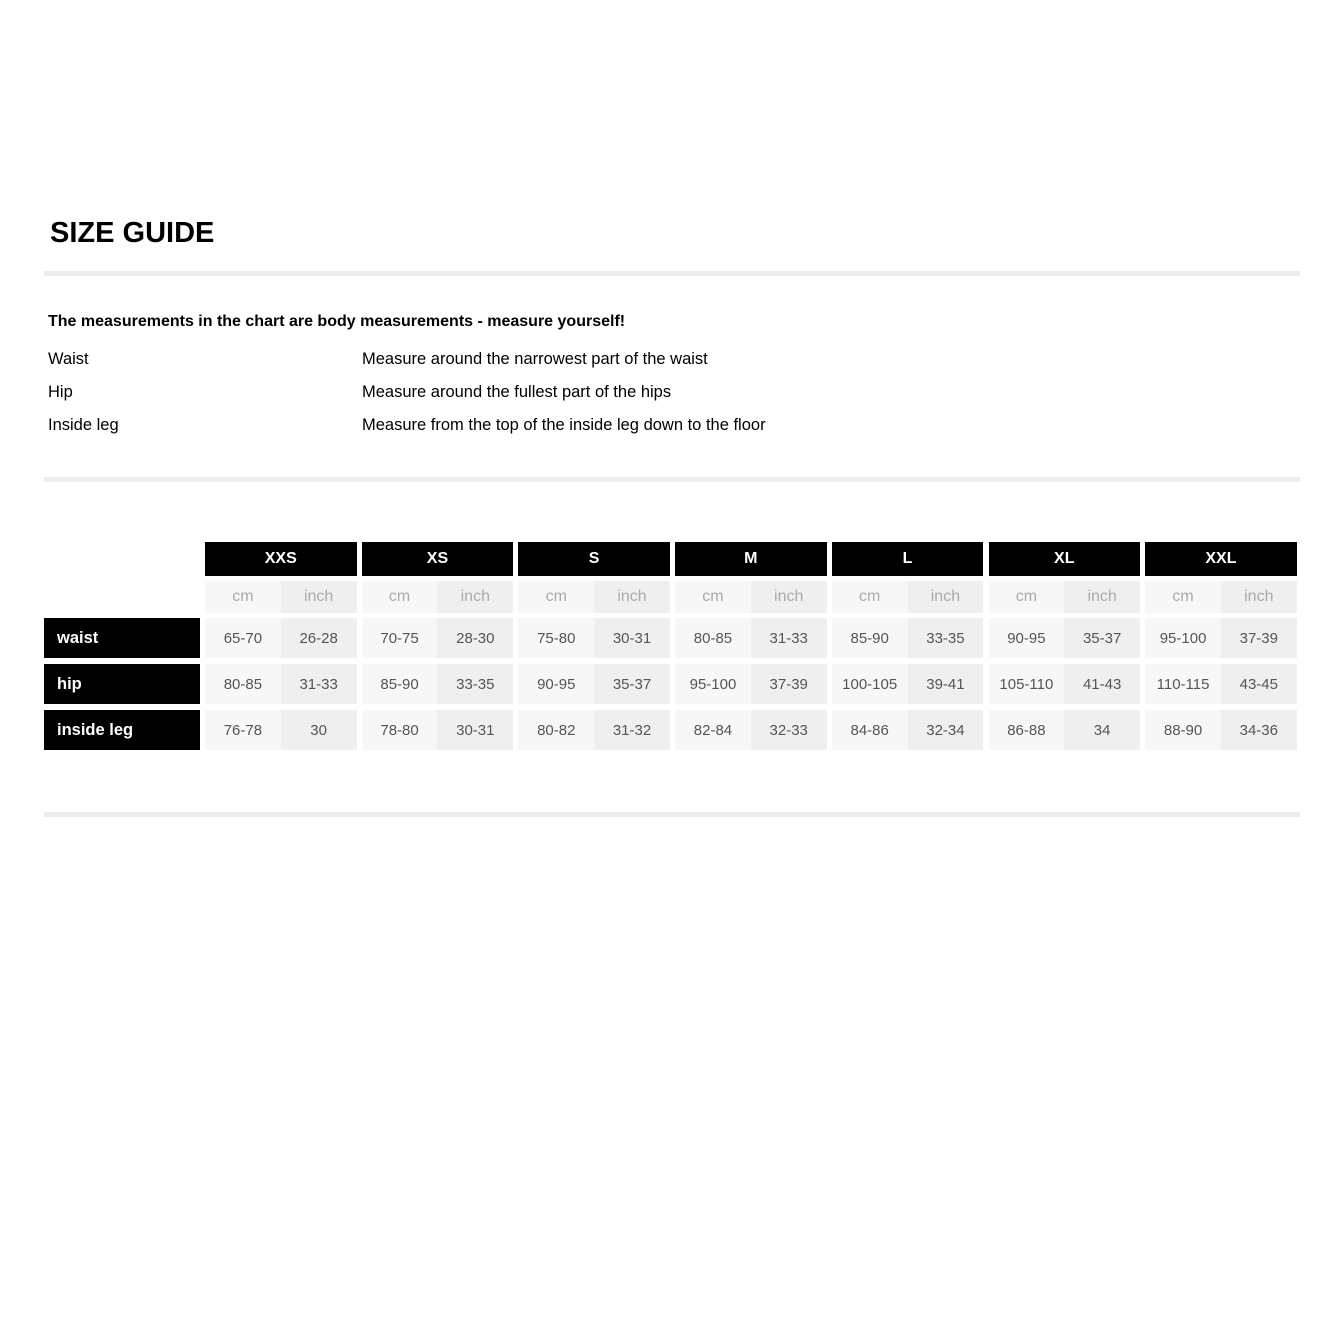 This screenshot has height=1344, width=1344. I want to click on value-inch: 39-41, so click(945, 684).